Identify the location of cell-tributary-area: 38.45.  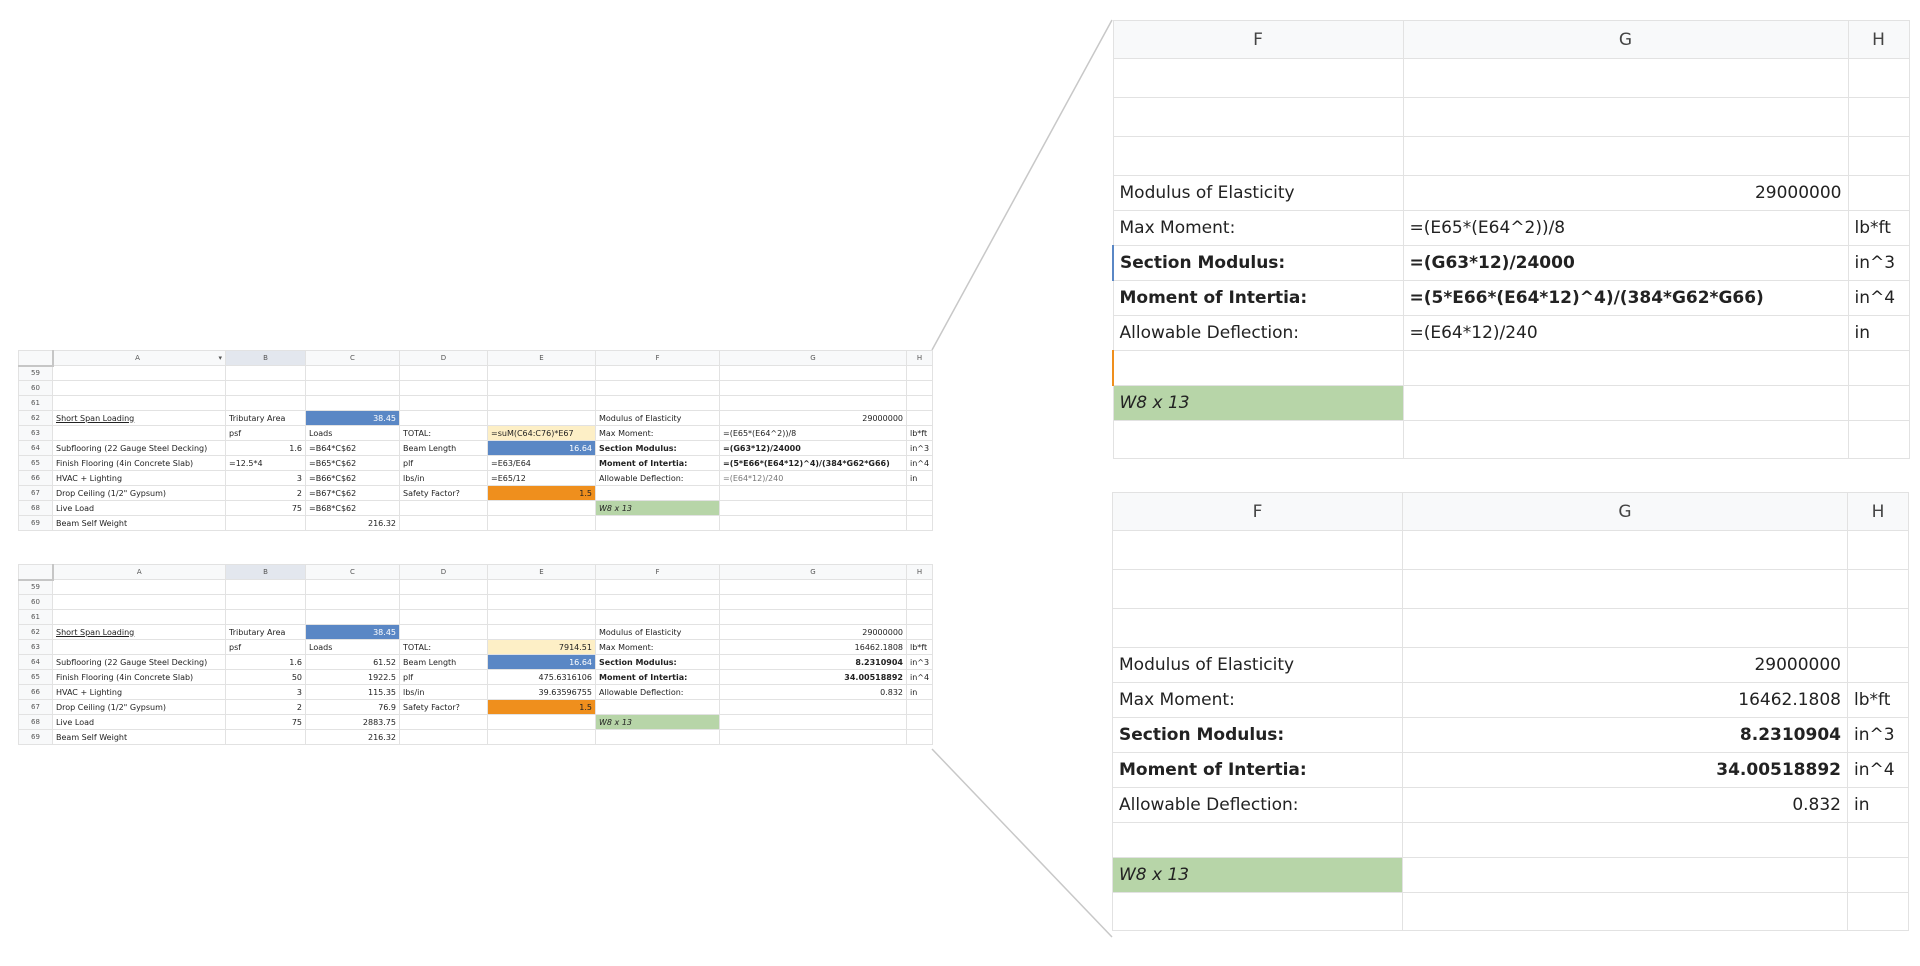
(352, 418).